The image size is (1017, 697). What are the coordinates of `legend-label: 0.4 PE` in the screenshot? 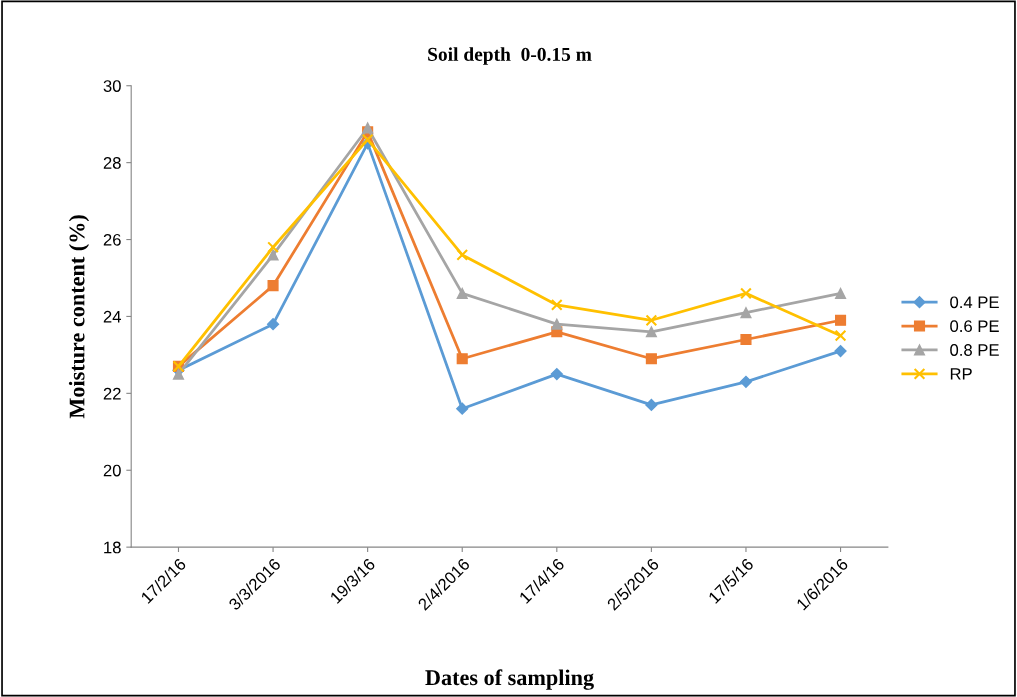 It's located at (974, 302).